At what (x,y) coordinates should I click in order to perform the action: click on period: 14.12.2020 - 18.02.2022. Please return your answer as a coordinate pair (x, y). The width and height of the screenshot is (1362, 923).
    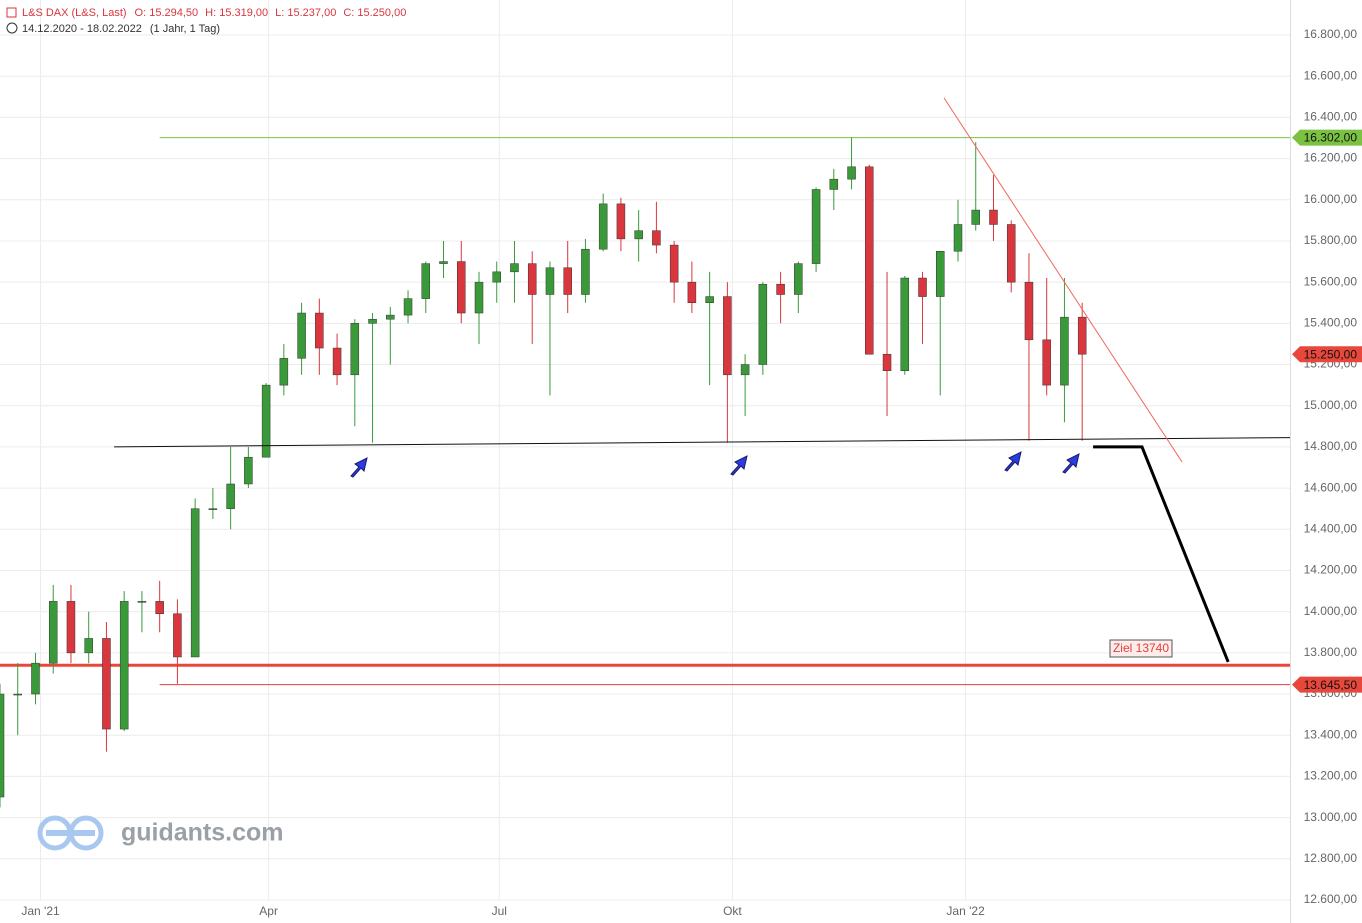
    Looking at the image, I should click on (82, 29).